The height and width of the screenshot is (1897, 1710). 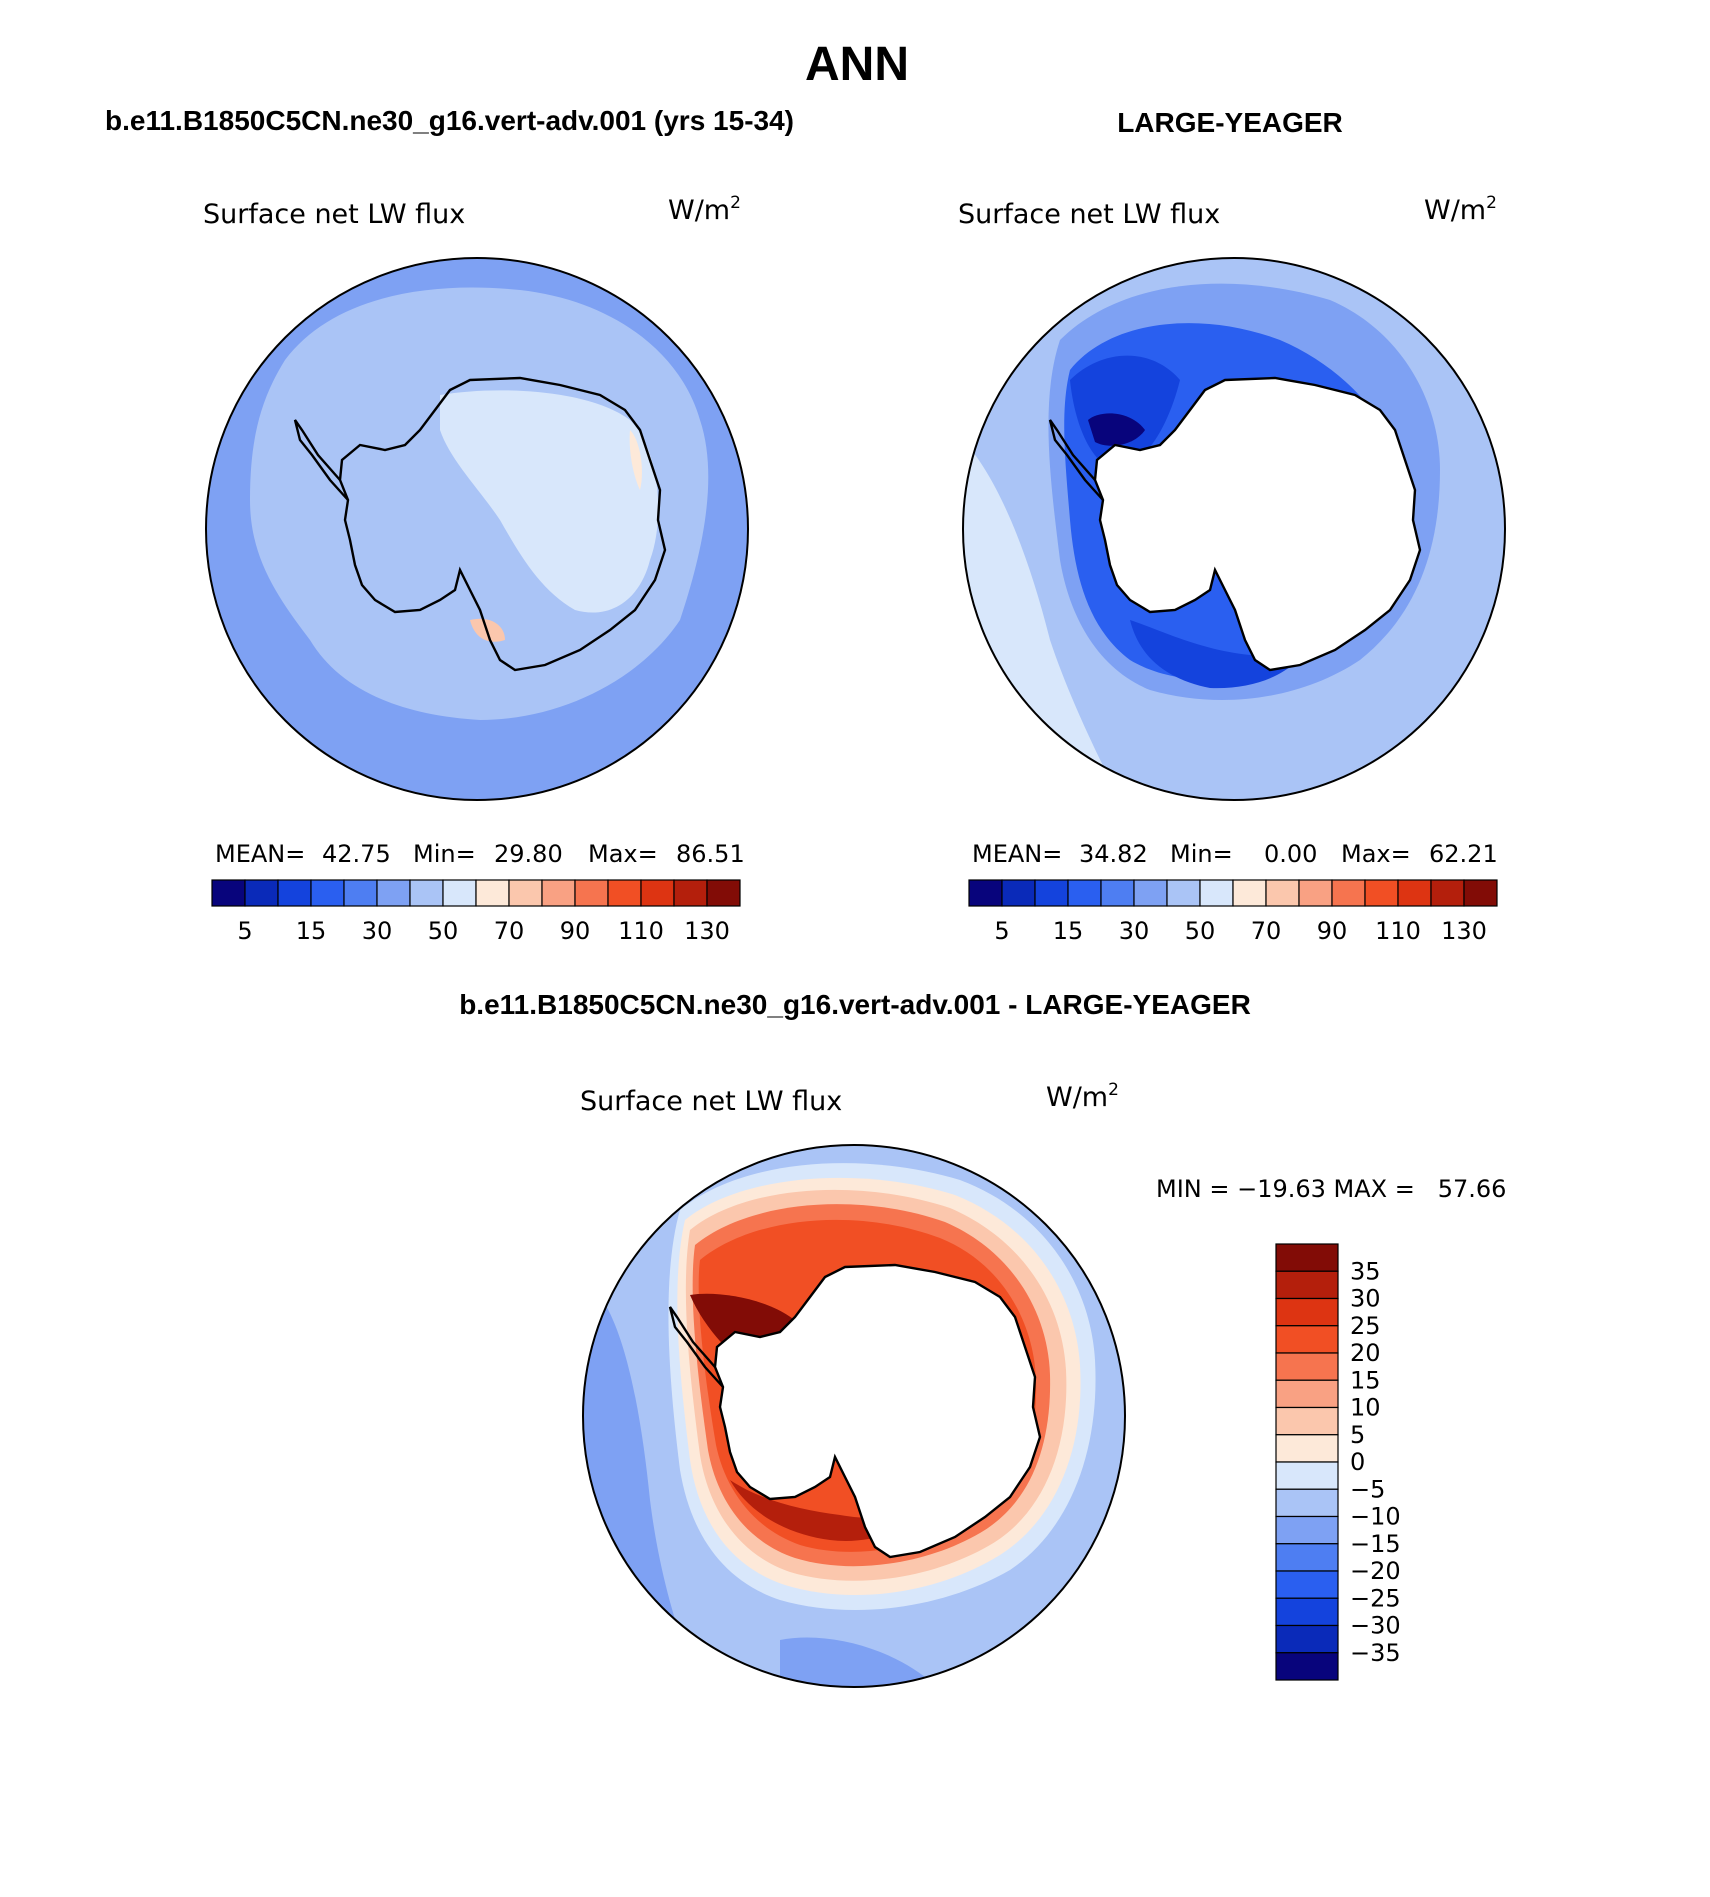 What do you see at coordinates (1464, 931) in the screenshot?
I see `colorbar-tick-label: 130` at bounding box center [1464, 931].